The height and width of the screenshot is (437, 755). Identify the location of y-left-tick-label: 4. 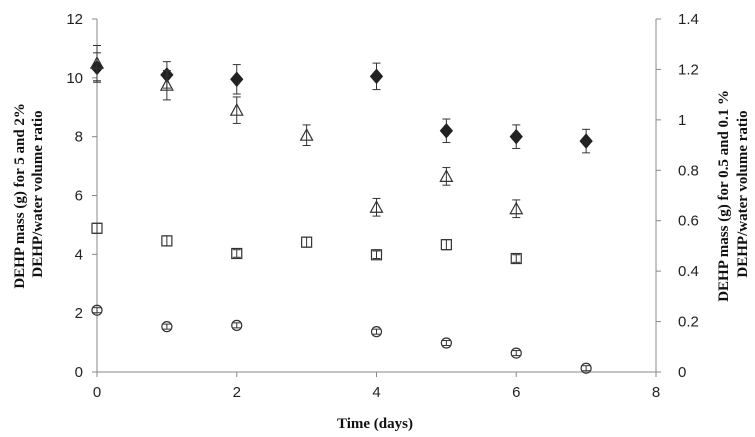
(79, 254).